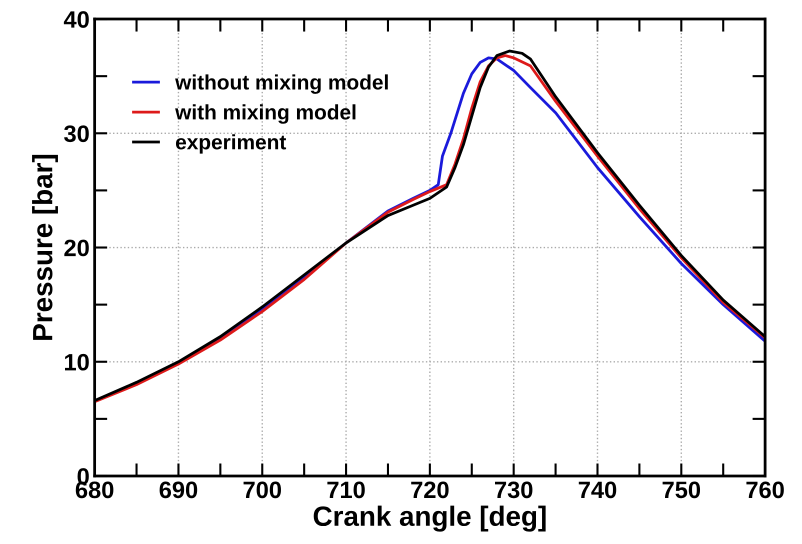 Image resolution: width=802 pixels, height=544 pixels. I want to click on x-tick-label: 690, so click(179, 489).